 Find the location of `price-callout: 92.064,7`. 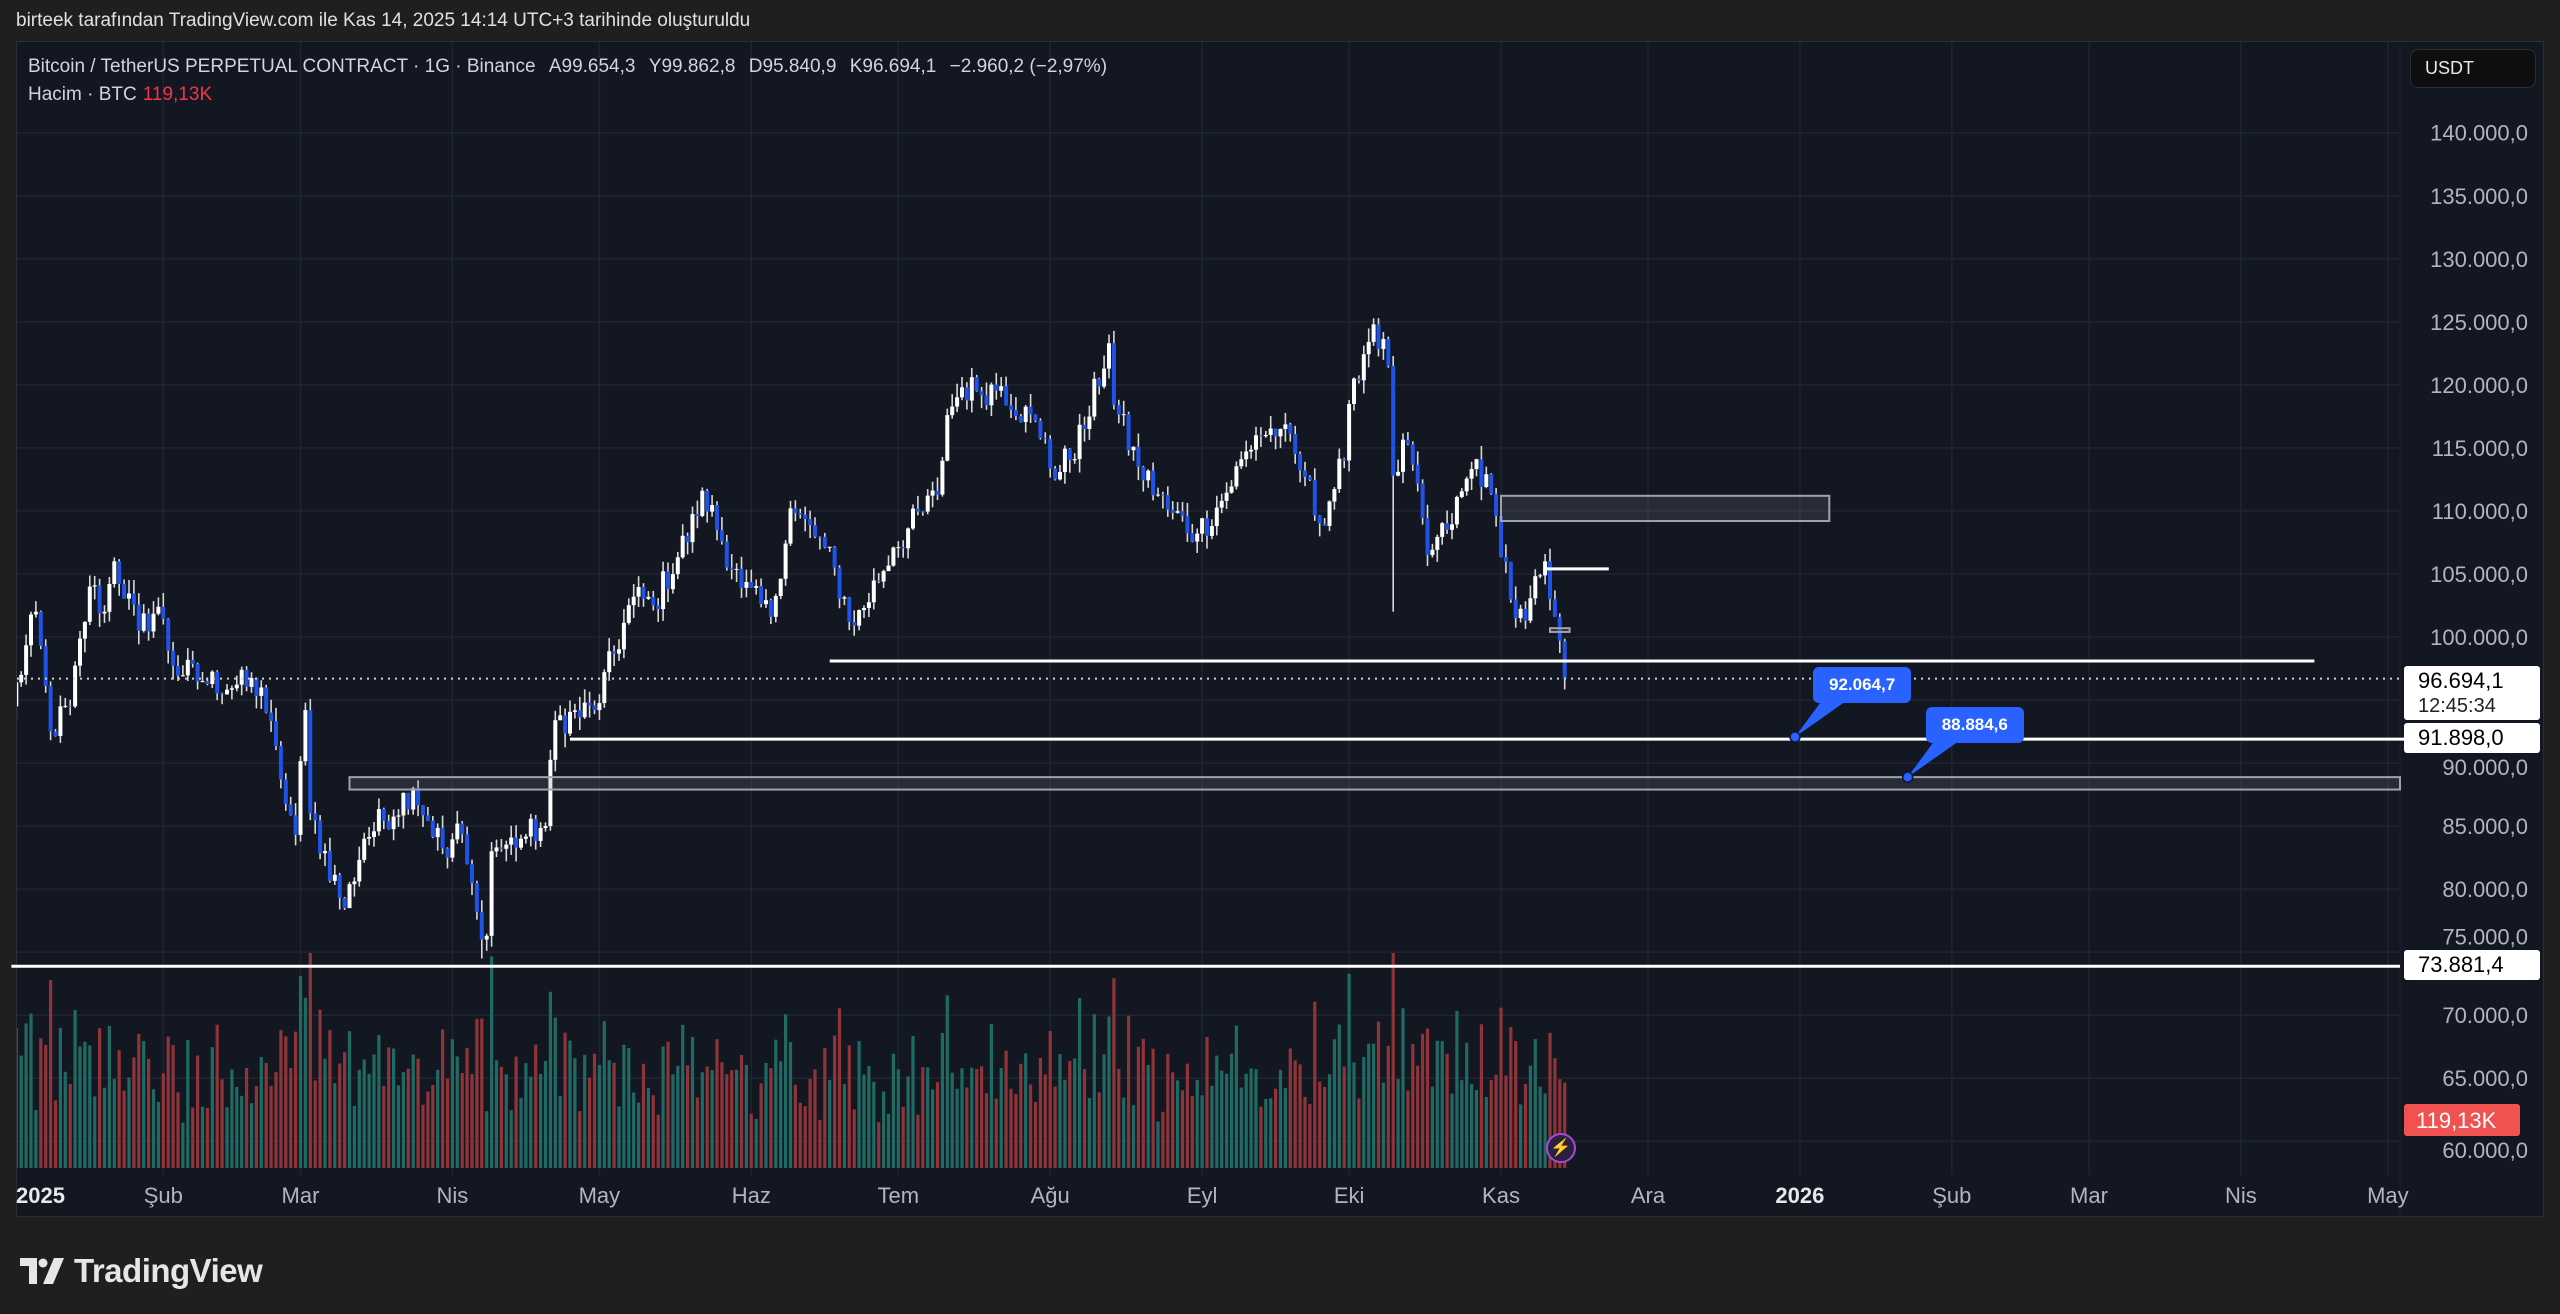

price-callout: 92.064,7 is located at coordinates (1862, 685).